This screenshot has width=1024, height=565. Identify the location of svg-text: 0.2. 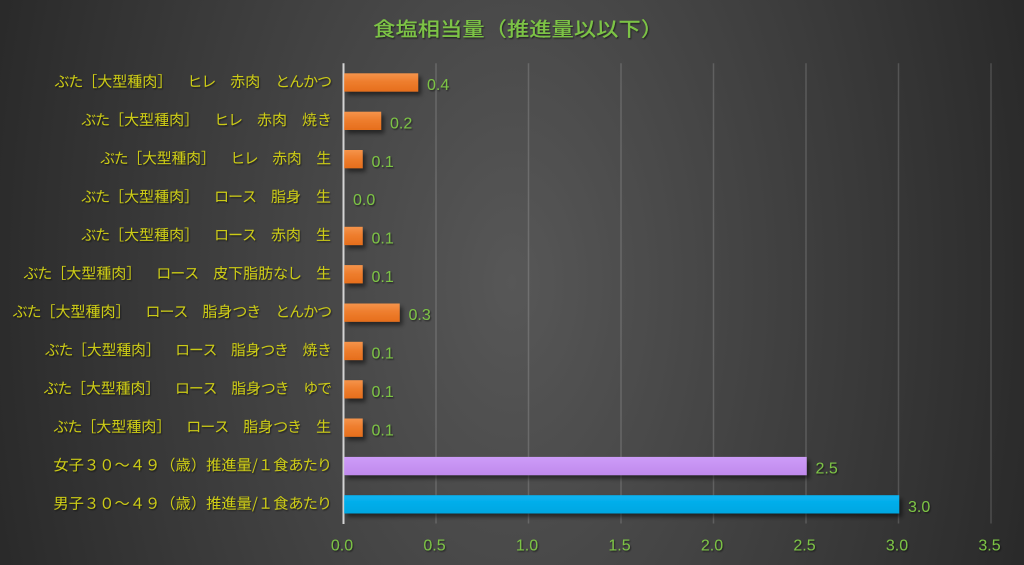
(401, 123).